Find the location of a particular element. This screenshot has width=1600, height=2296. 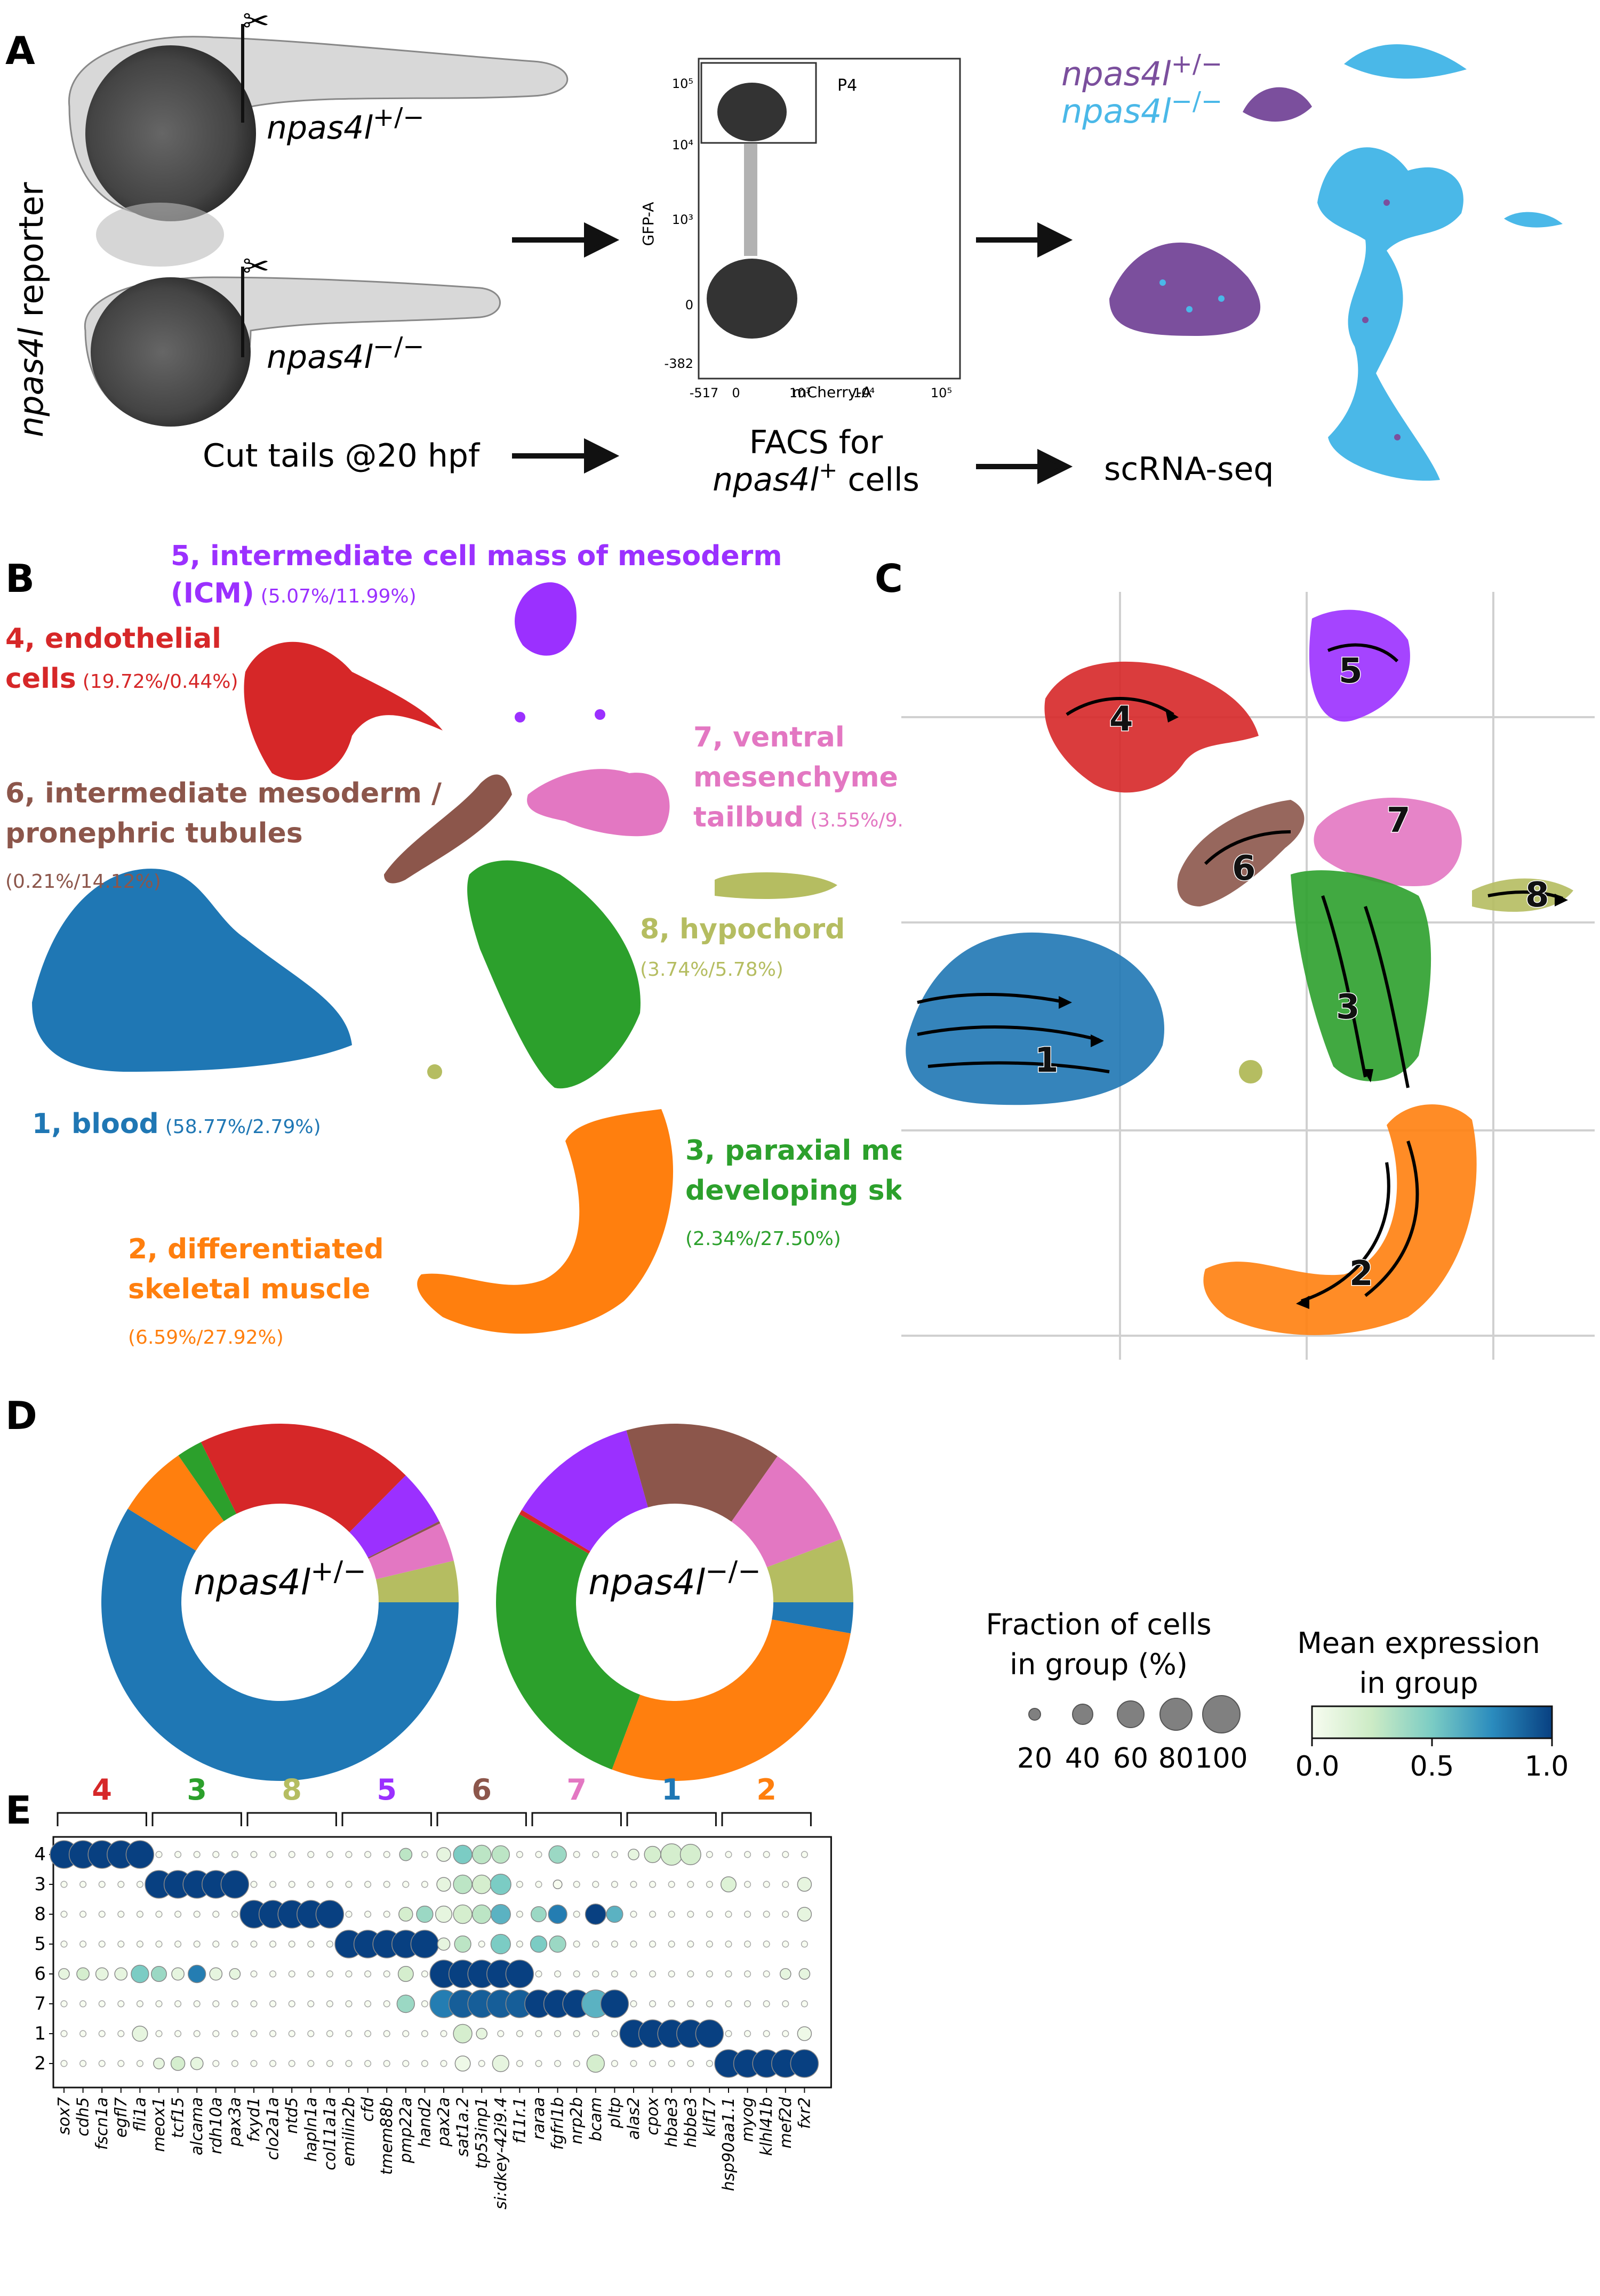

gene-label: fscn1a is located at coordinates (102, 2123).